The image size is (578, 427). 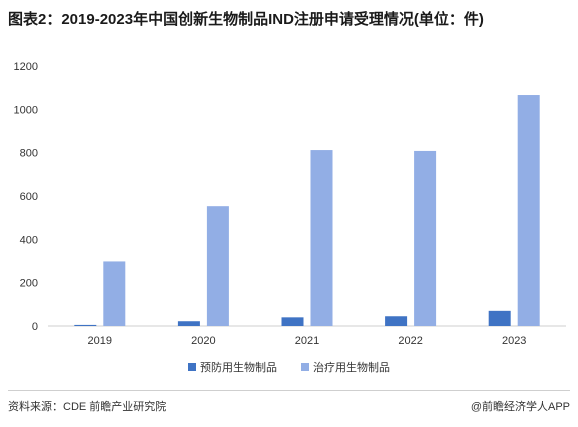 What do you see at coordinates (520, 407) in the screenshot?
I see `credit-text: @前瞻经济学人APP` at bounding box center [520, 407].